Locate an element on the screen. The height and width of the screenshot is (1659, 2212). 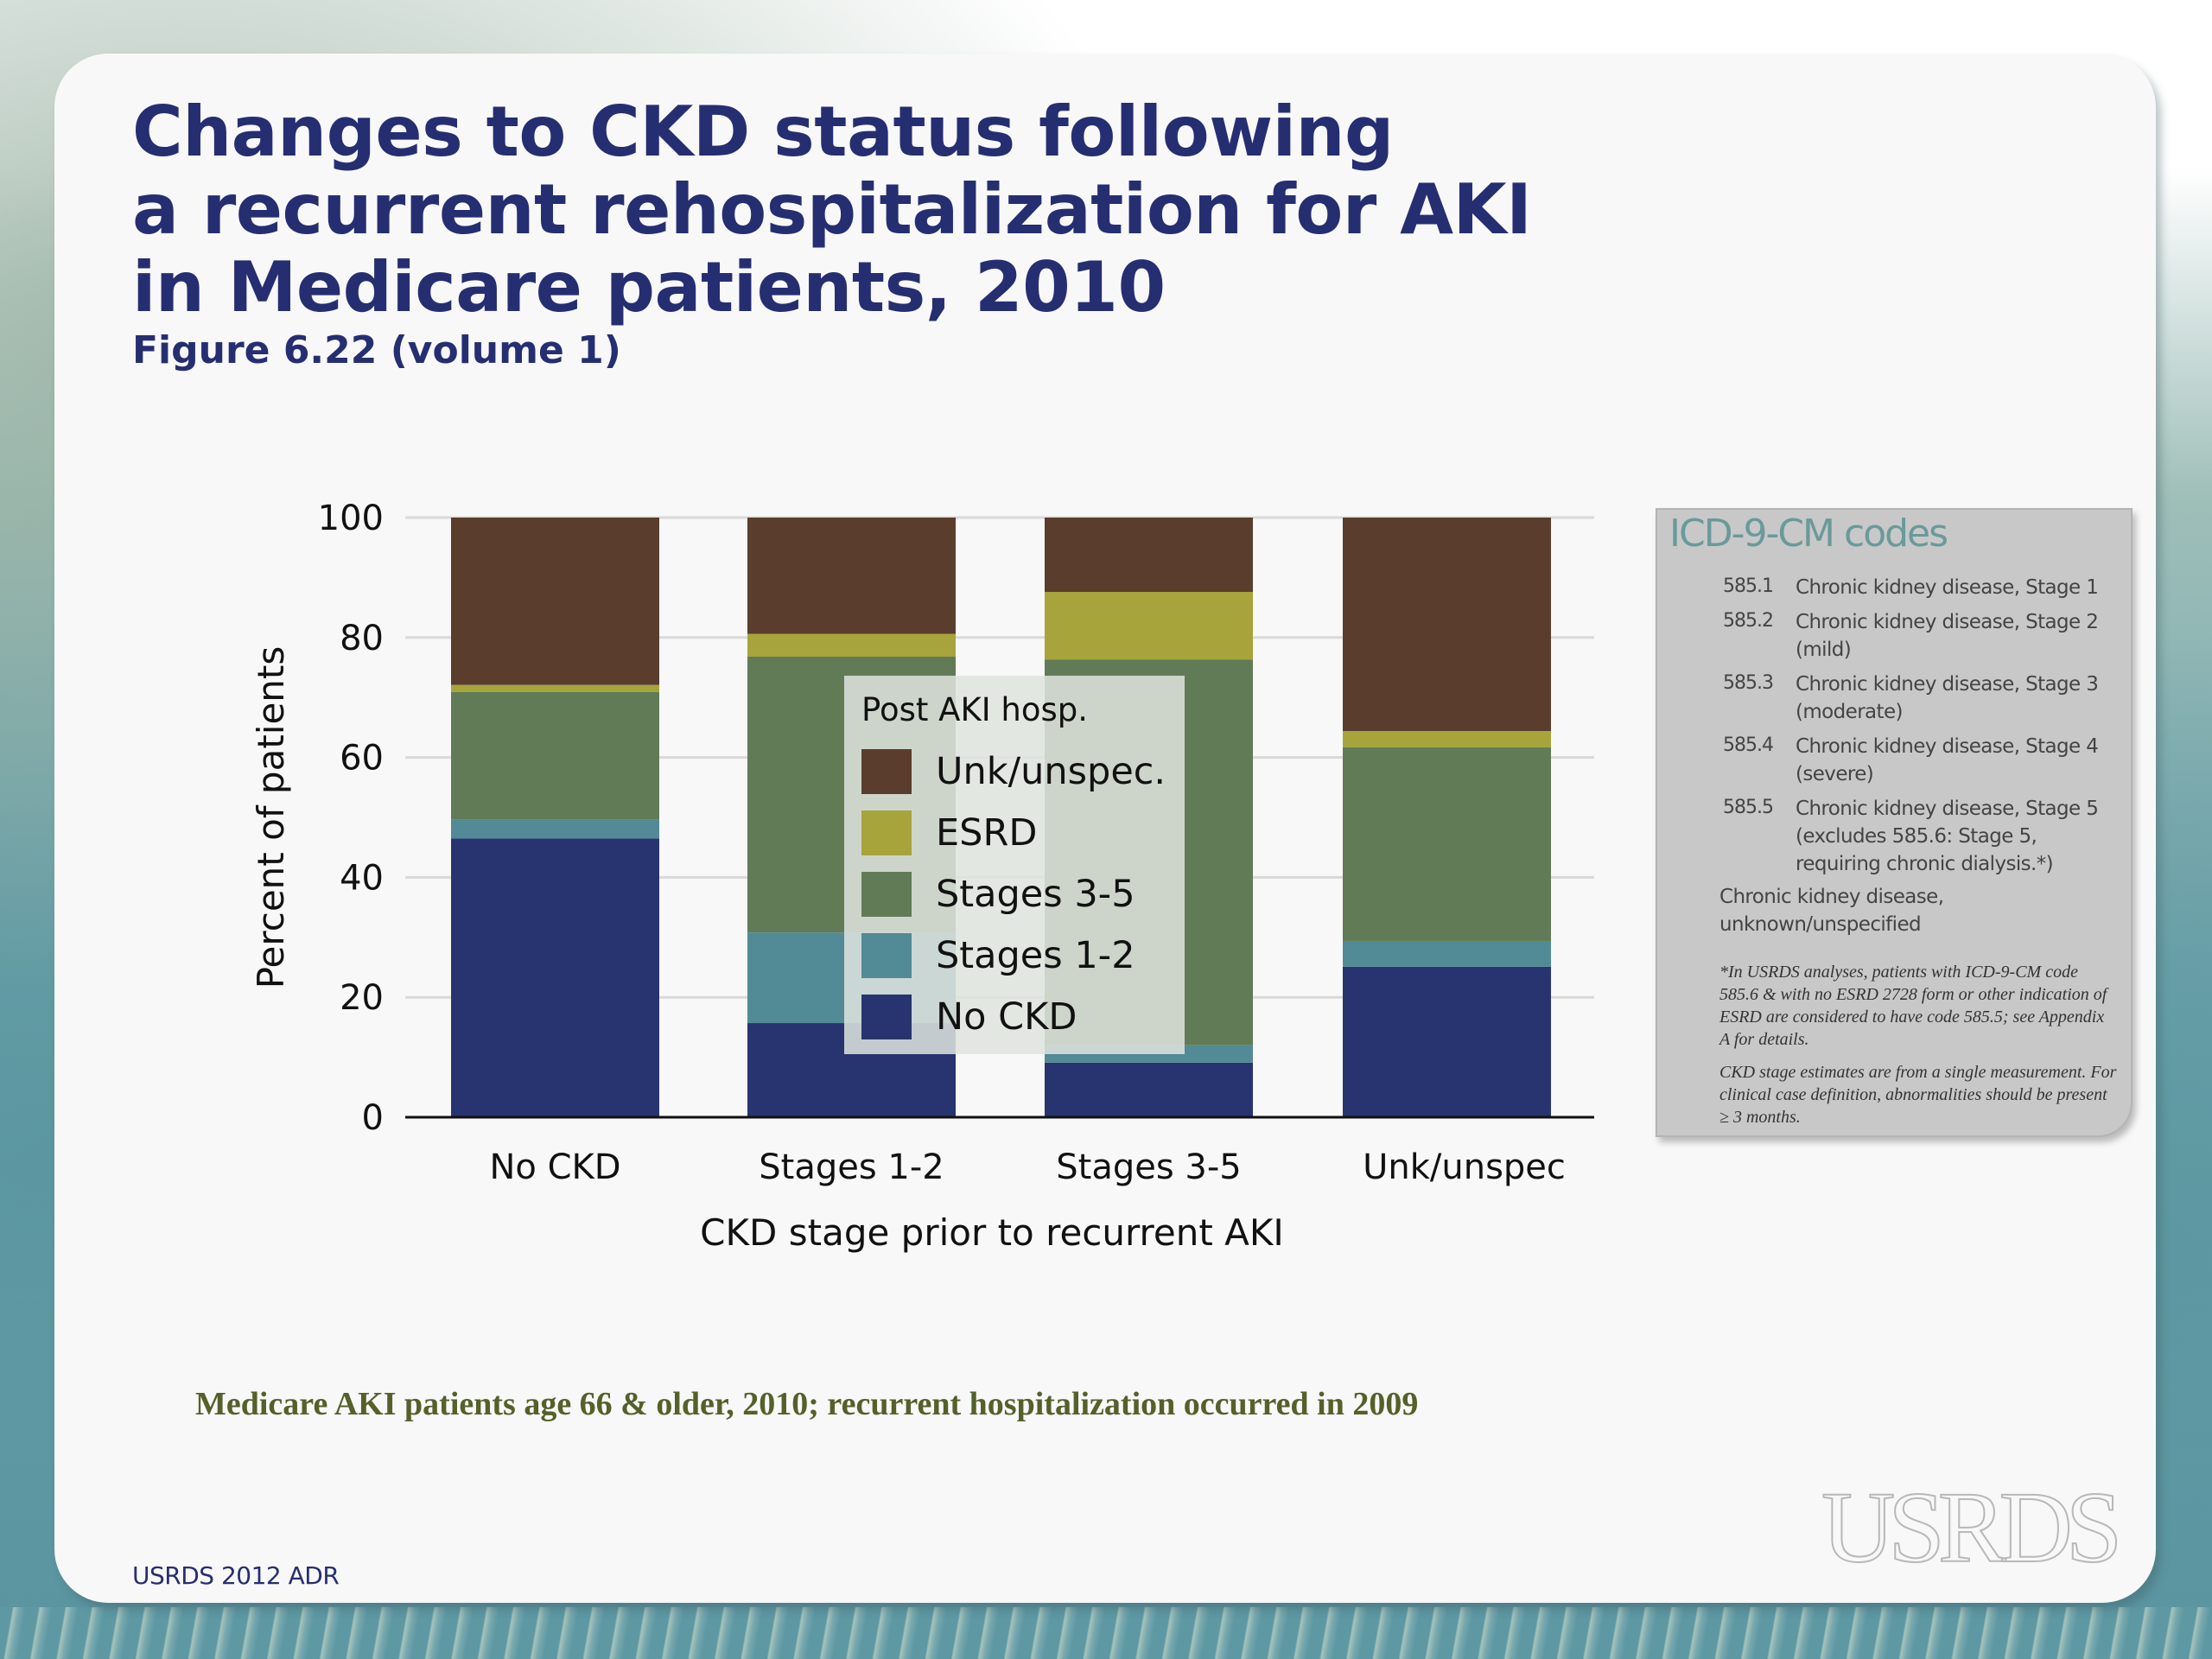
y-tick-label: 0 is located at coordinates (373, 1118).